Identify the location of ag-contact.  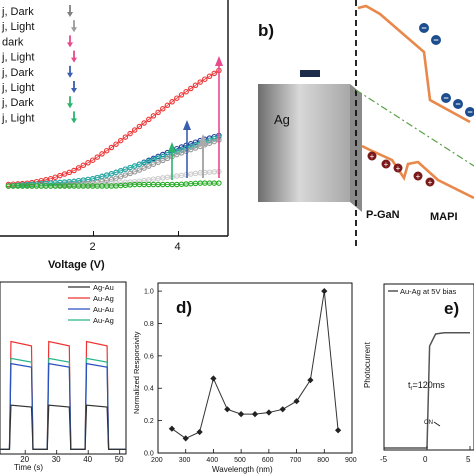
(310, 73).